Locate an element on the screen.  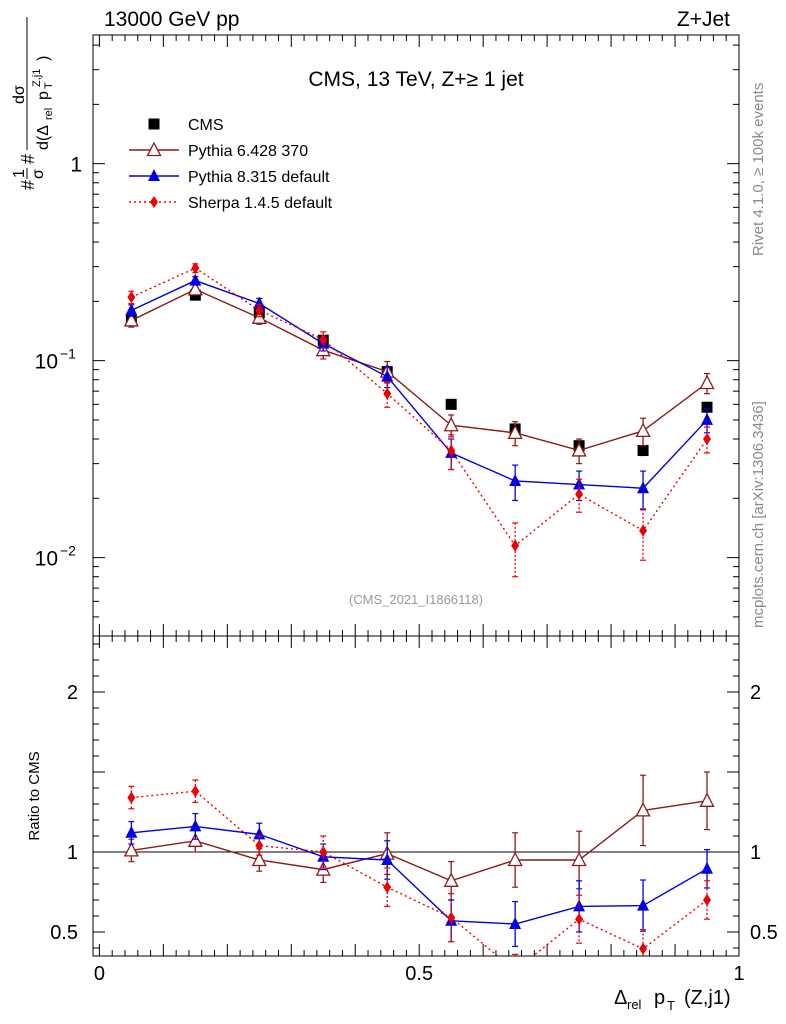
legend-label: Pythia 8.315 default is located at coordinates (259, 177).